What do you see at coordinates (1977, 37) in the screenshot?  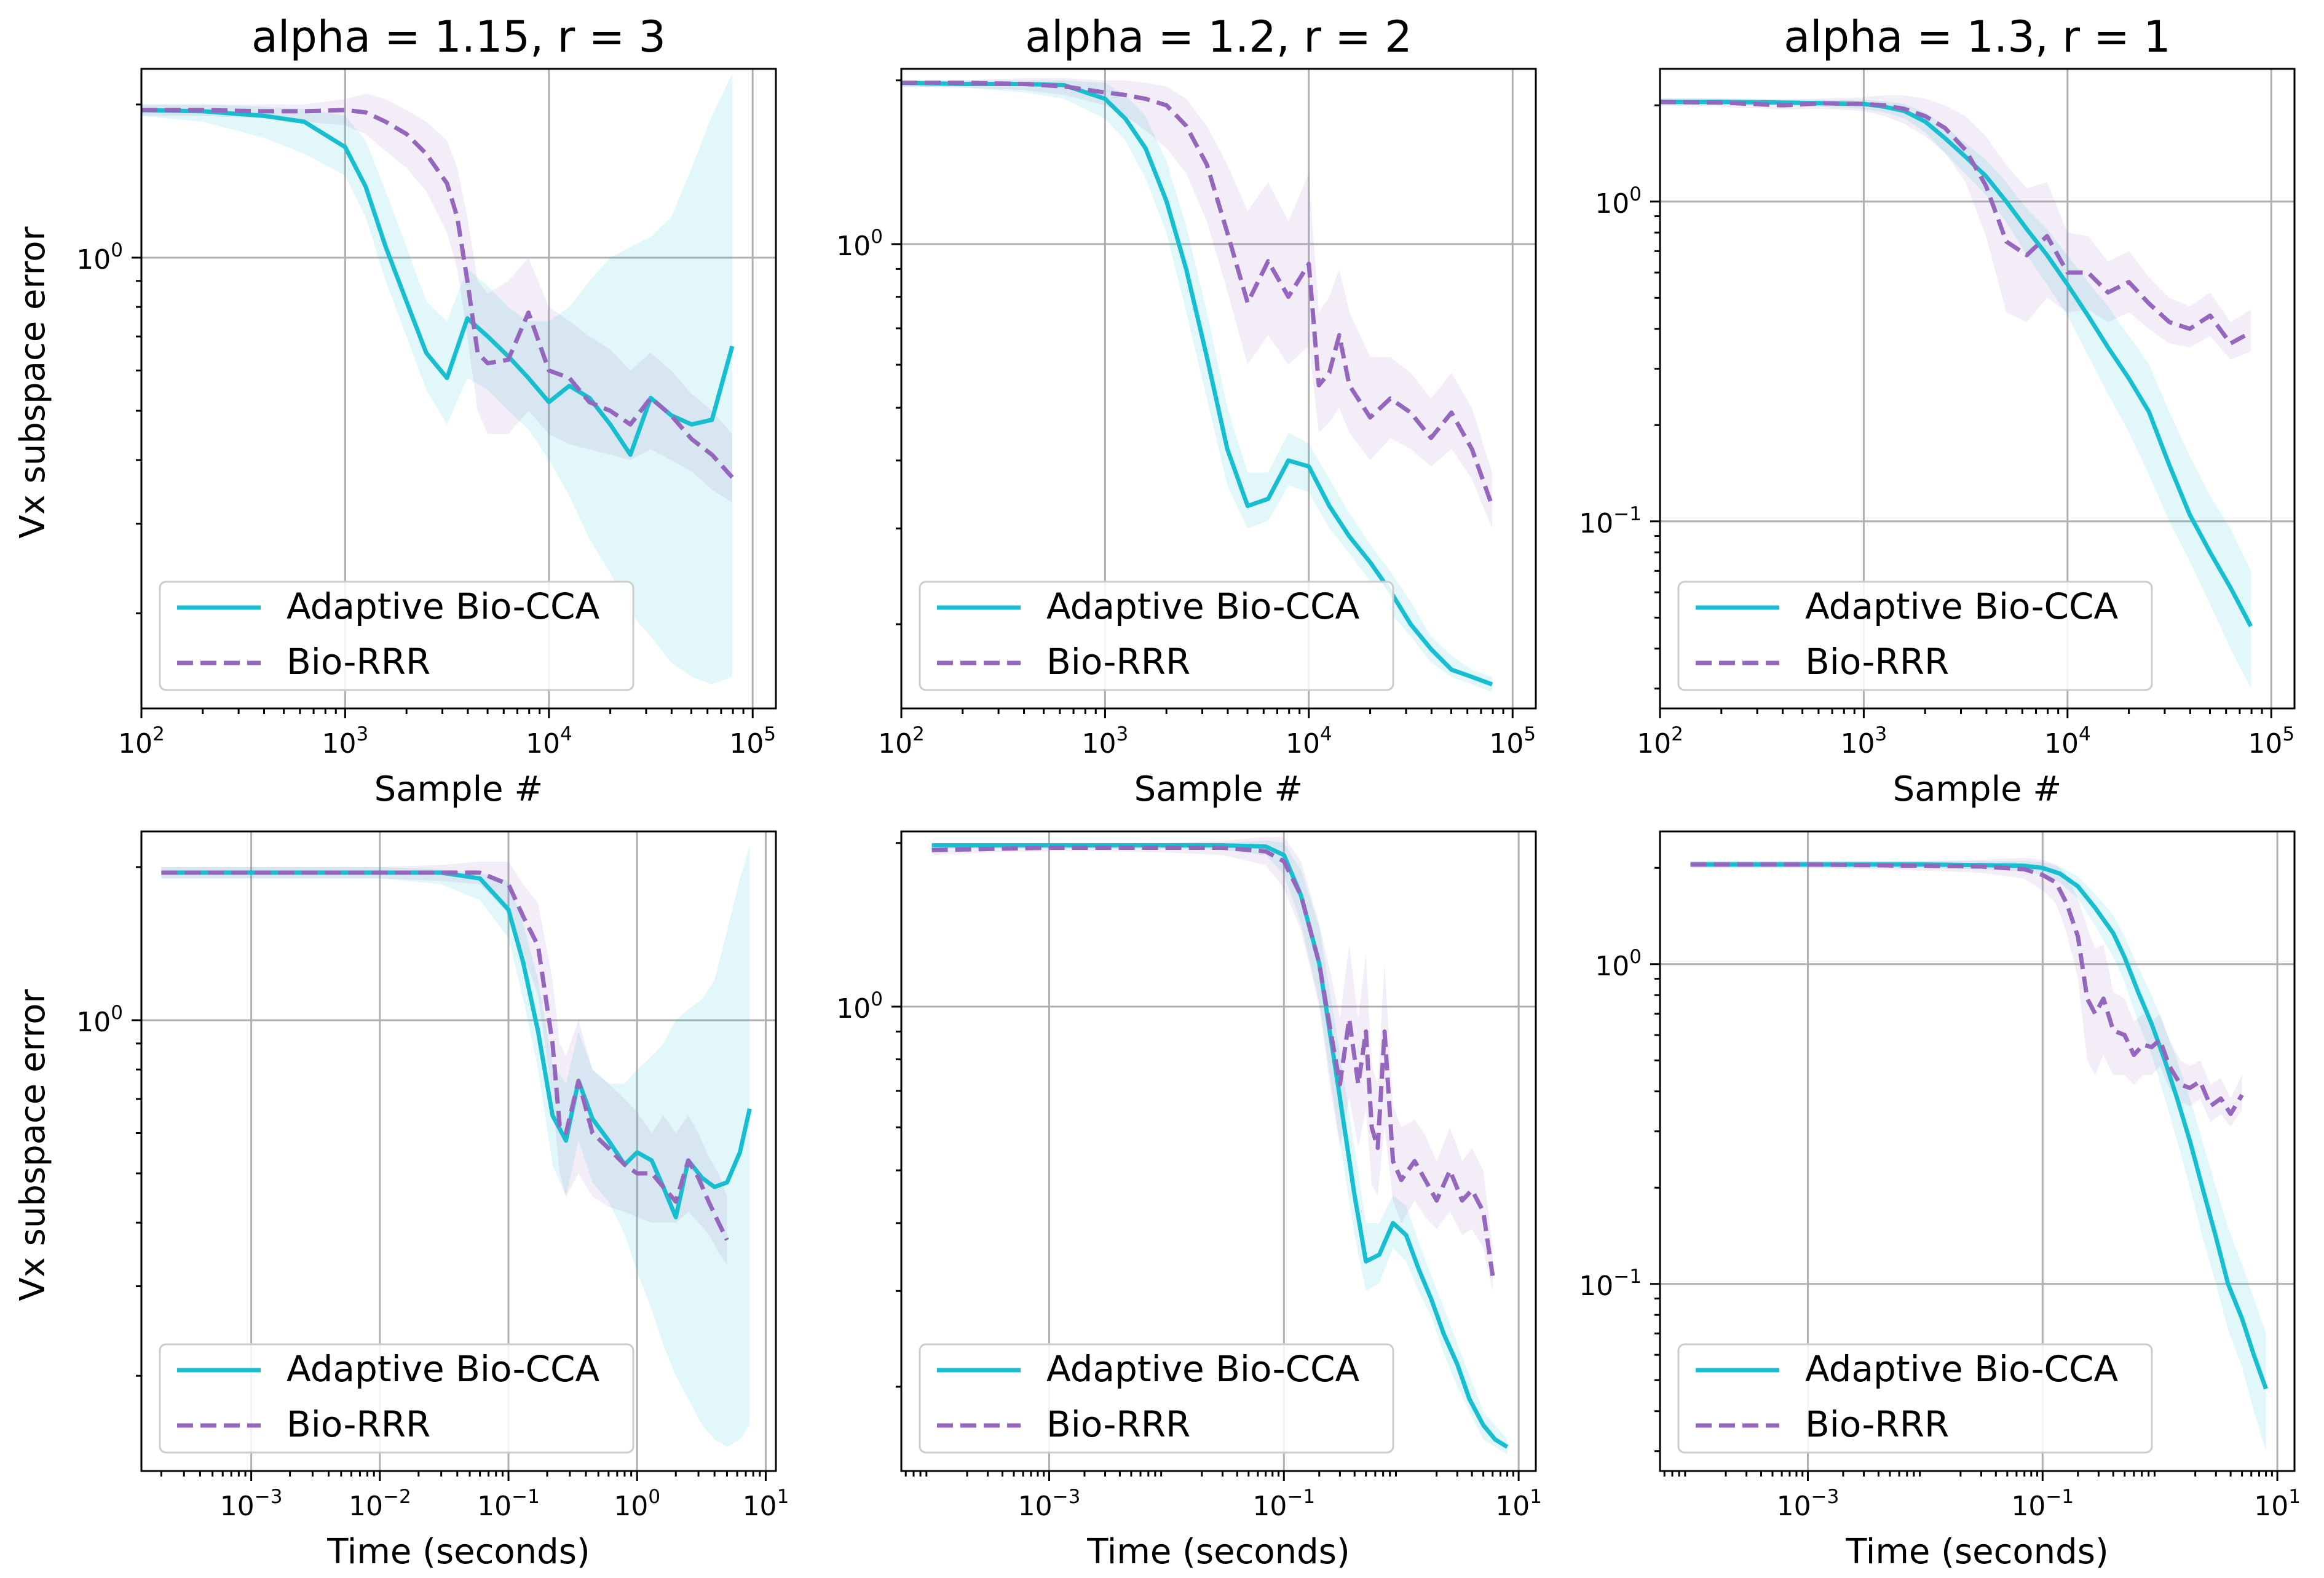 I see `subplot-title: alpha = 1.3, r = 1` at bounding box center [1977, 37].